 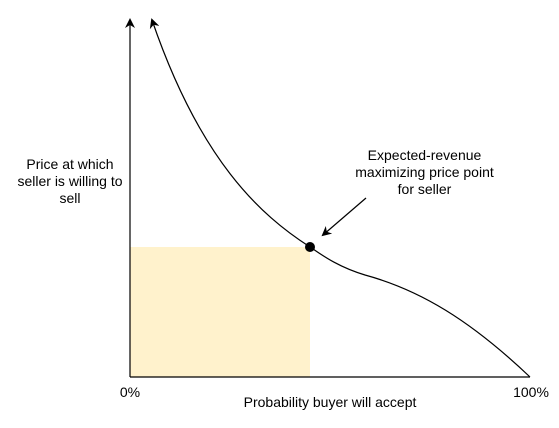 What do you see at coordinates (70, 181) in the screenshot?
I see `y-axis-title: Price at which seller is willing to sell` at bounding box center [70, 181].